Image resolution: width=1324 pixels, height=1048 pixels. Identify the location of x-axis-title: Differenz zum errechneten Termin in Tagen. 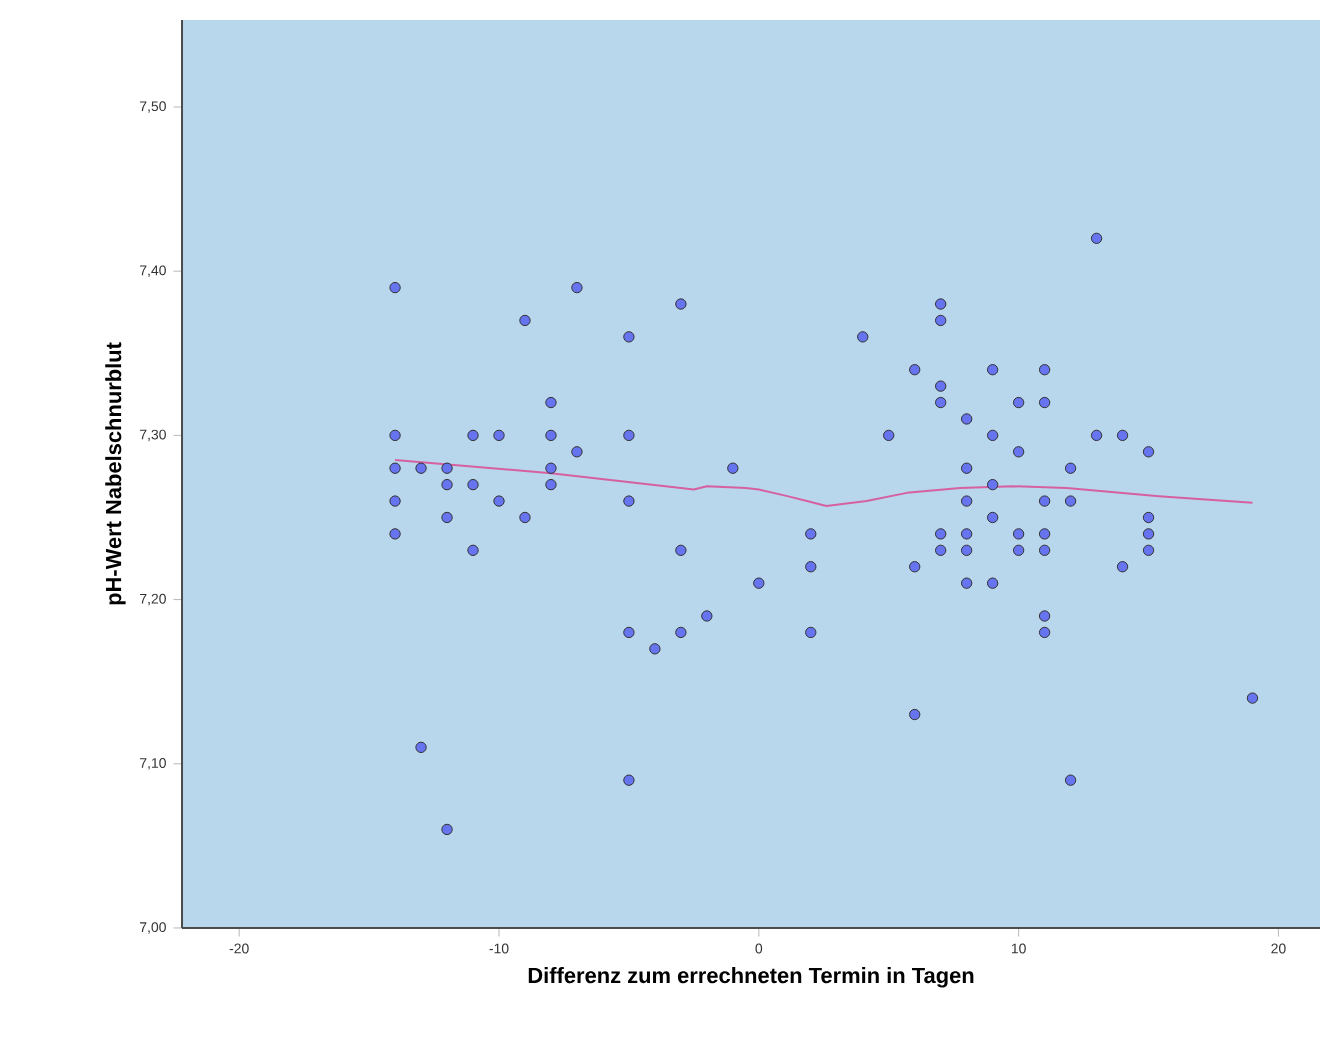
(751, 977).